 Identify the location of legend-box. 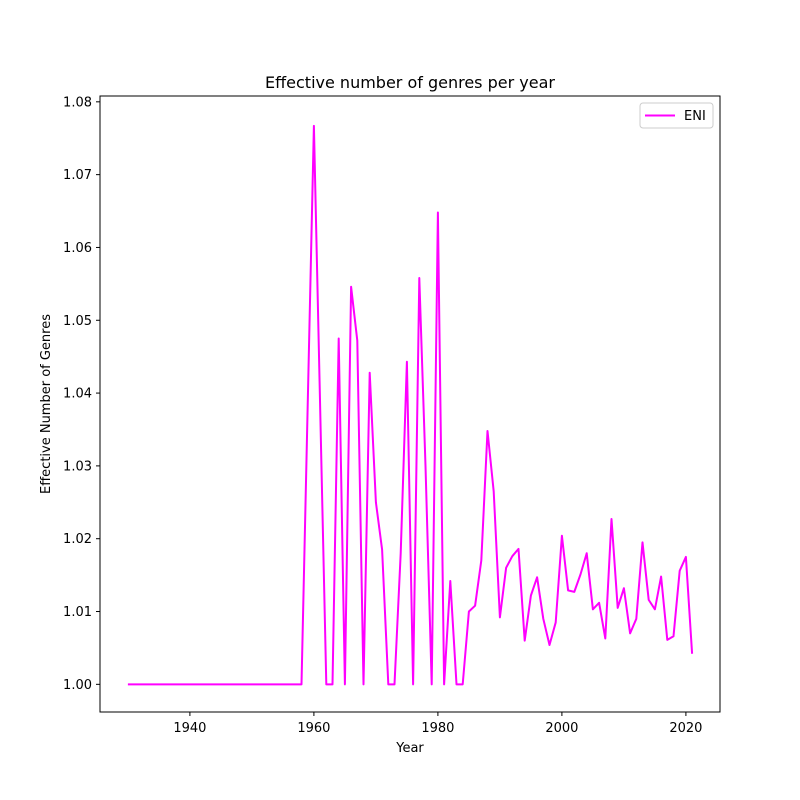
(676, 115).